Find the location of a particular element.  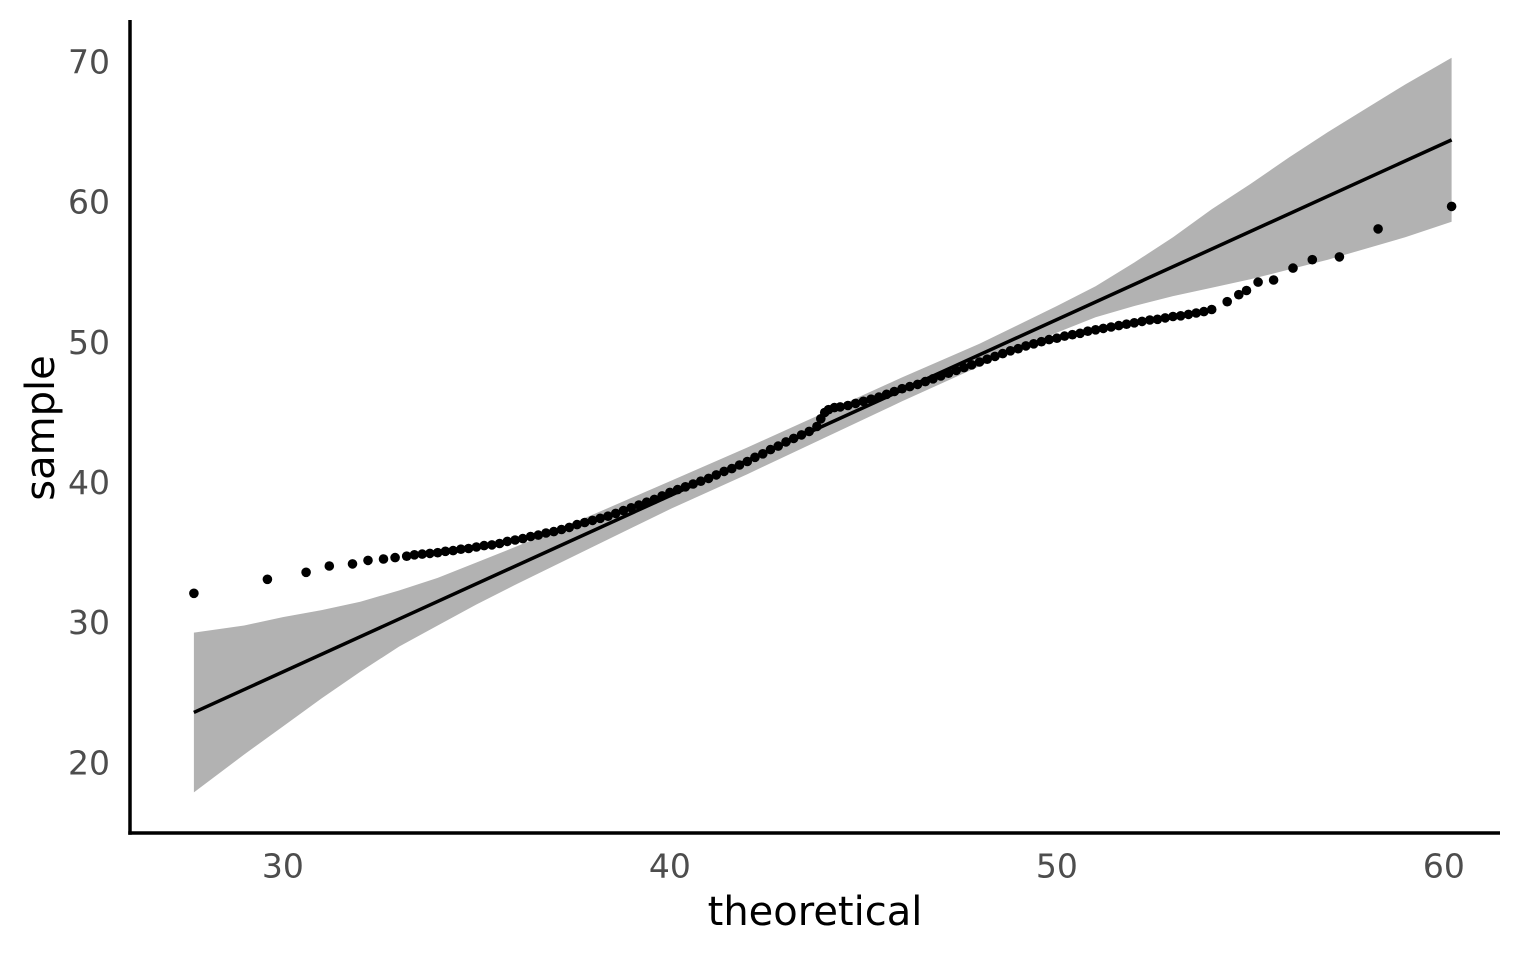

x-tick-label: 50 is located at coordinates (1057, 866).